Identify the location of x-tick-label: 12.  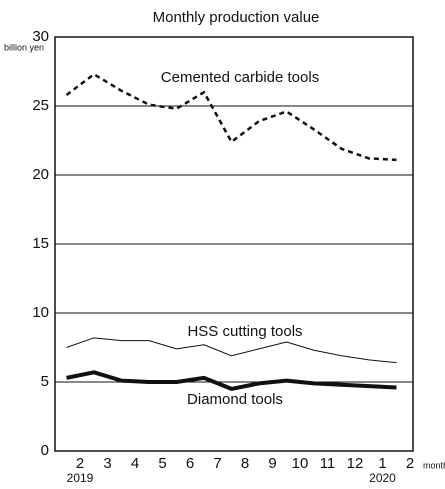
(355, 463).